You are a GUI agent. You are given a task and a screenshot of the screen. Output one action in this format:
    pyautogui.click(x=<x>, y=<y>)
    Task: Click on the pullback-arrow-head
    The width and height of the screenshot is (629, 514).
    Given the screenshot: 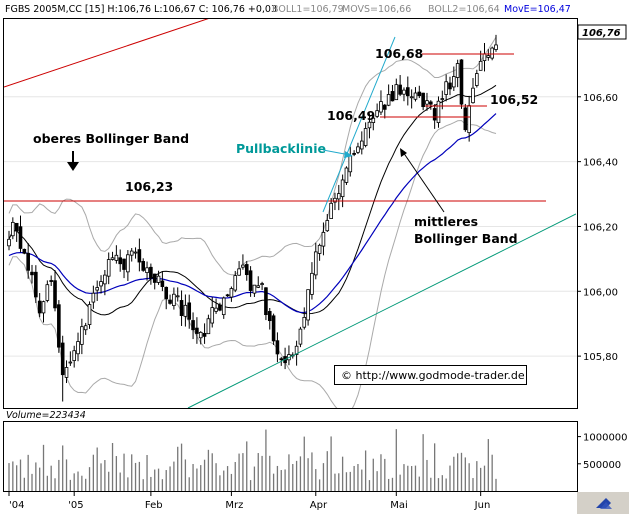 What is the action you would take?
    pyautogui.click(x=348, y=154)
    